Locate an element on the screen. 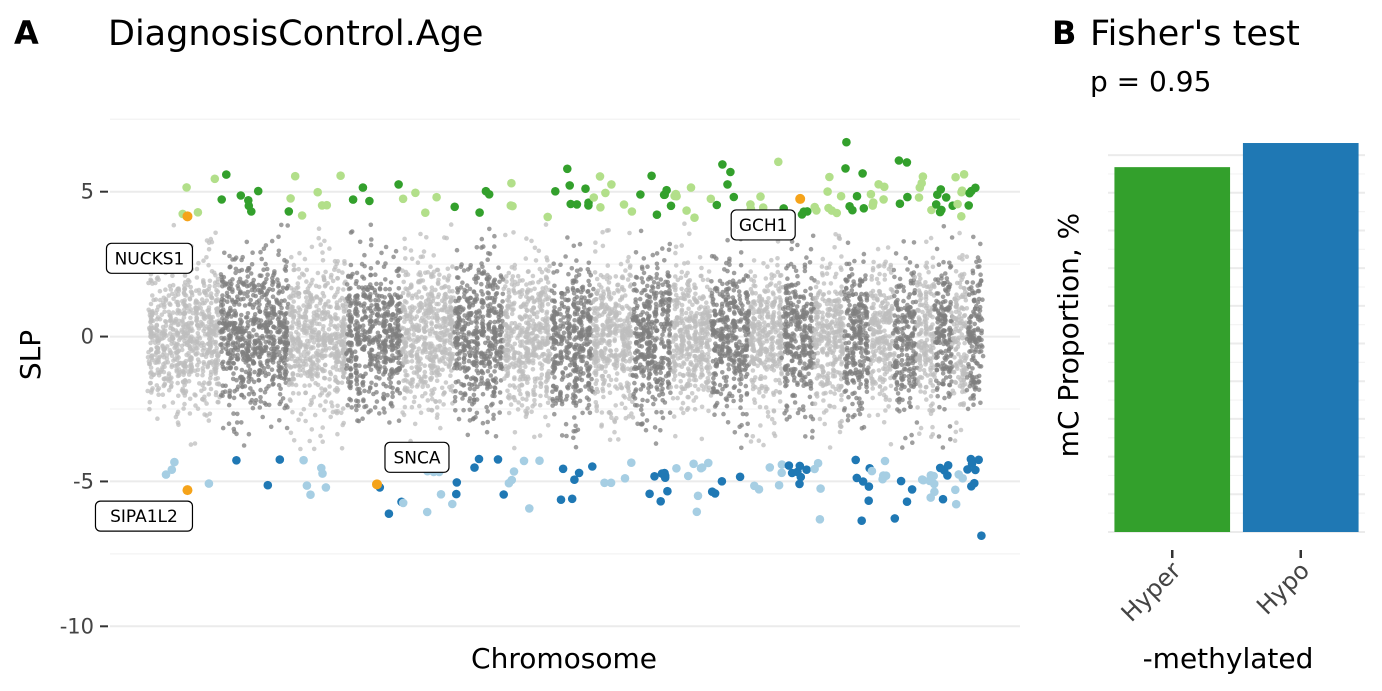 The image size is (1382, 691). chromosome-2-points is located at coordinates (255, 330).